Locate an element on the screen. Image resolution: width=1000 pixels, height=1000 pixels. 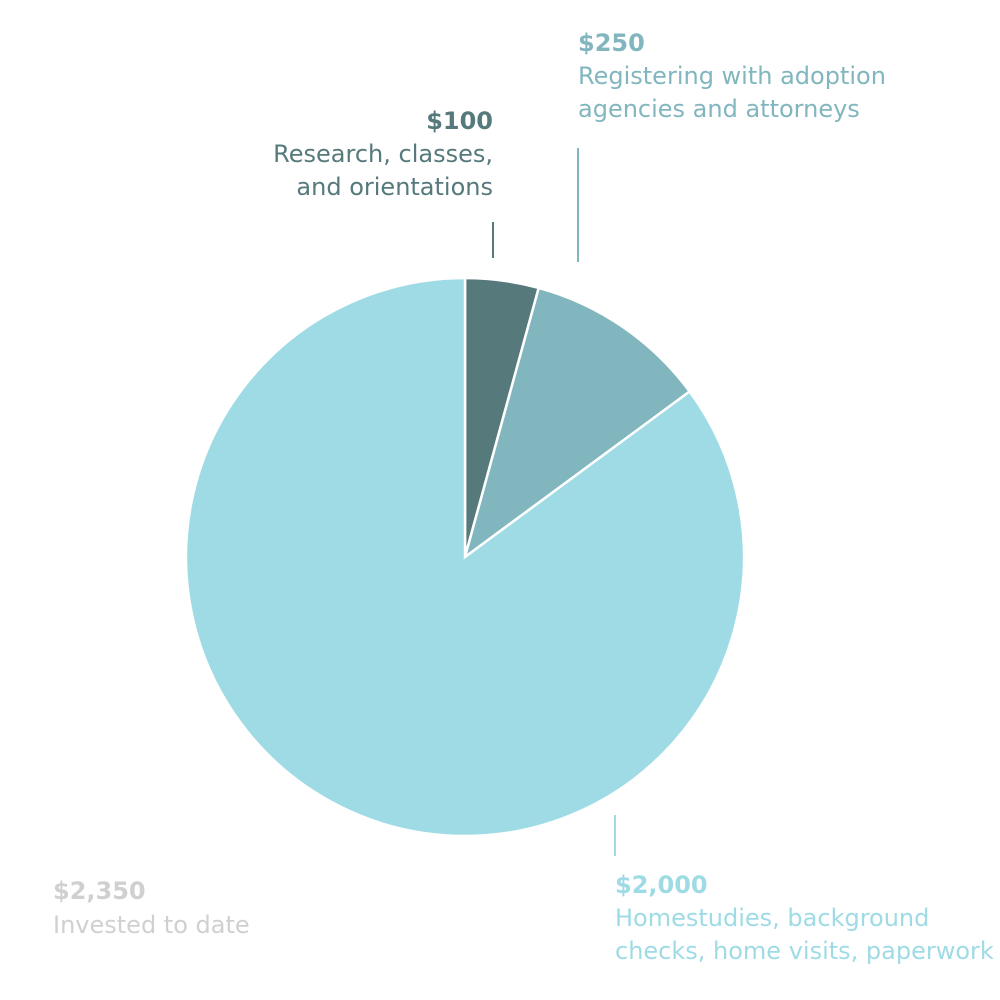
category-label: Homestudies, background is located at coordinates (772, 918).